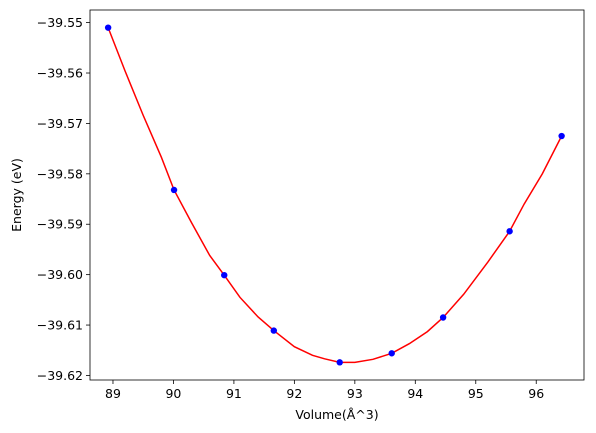 This screenshot has width=596, height=433. Describe the element at coordinates (60, 73) in the screenshot. I see `y-tick-label: −39.56` at that location.